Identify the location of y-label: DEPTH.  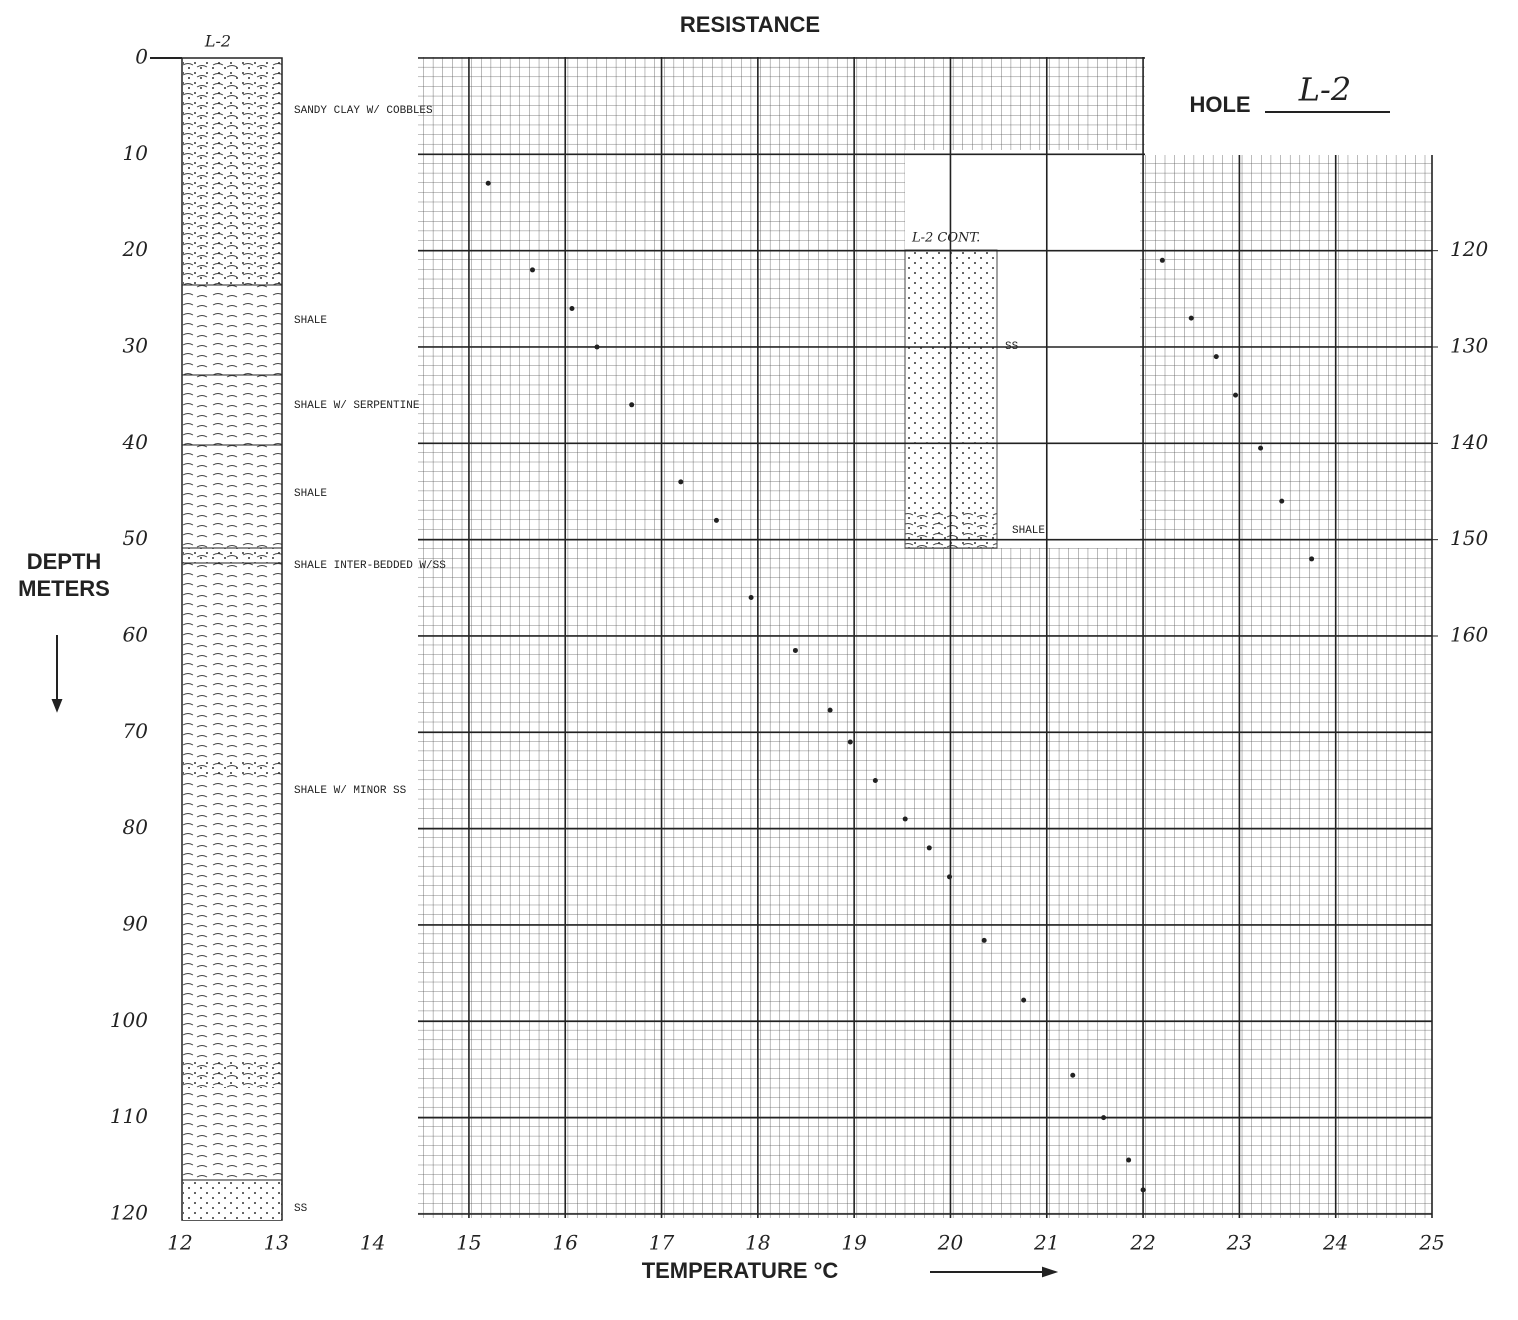
(64, 561).